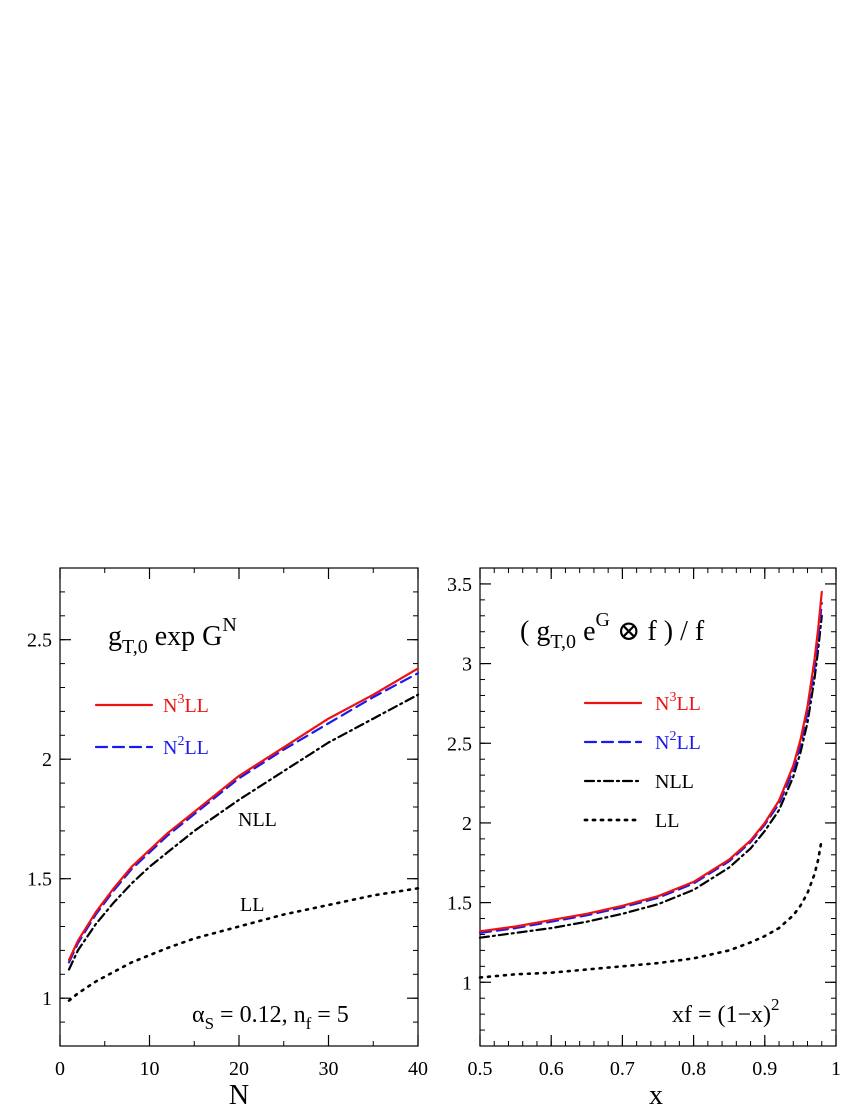 Image resolution: width=861 pixels, height=1114 pixels. Describe the element at coordinates (257, 820) in the screenshot. I see `left-nll-label: NLL` at that location.